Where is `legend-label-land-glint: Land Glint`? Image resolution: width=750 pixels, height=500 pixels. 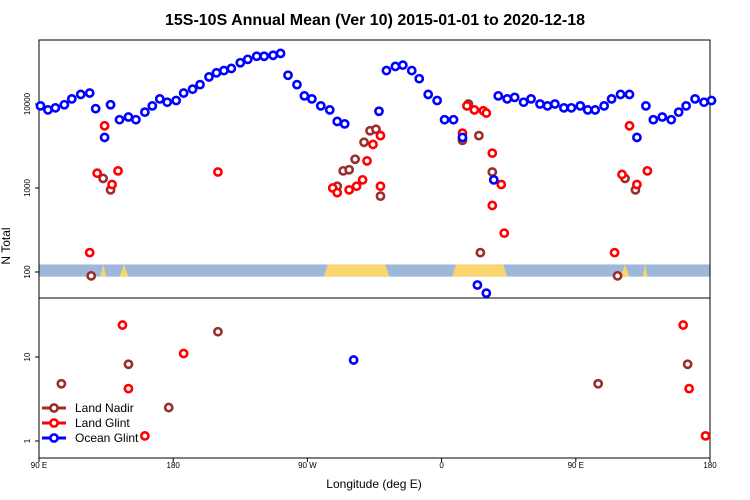
legend-label-land-glint: Land Glint is located at coordinates (102, 423).